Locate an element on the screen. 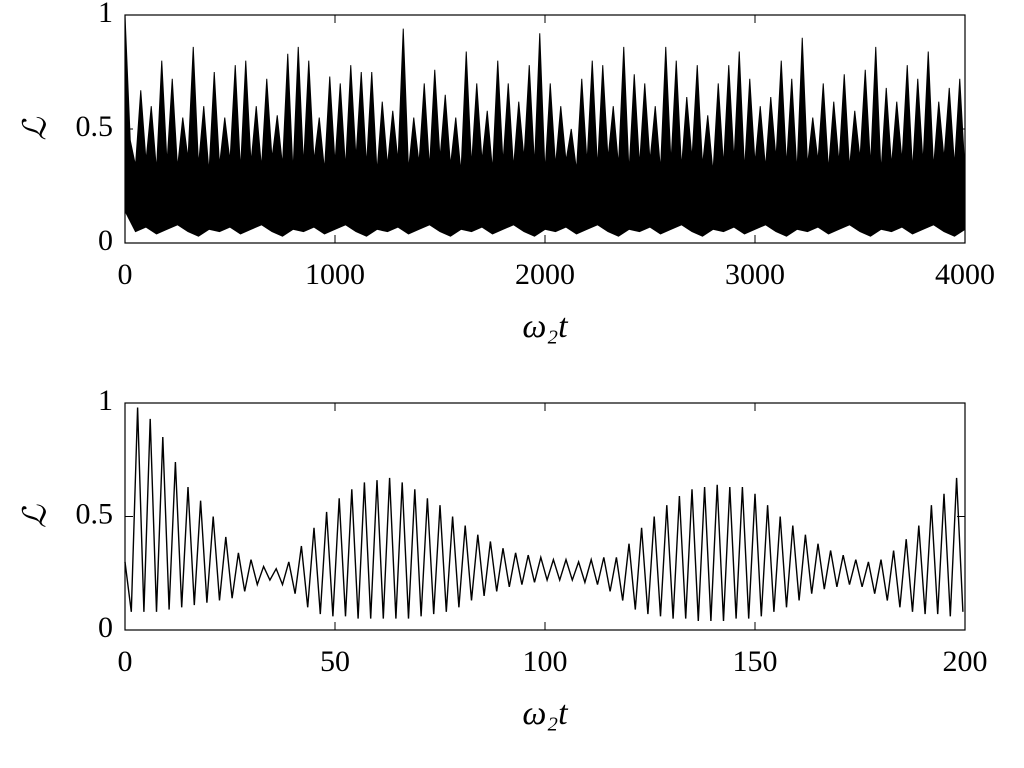 The height and width of the screenshot is (768, 1024). x-tick-label: 2000 is located at coordinates (545, 274).